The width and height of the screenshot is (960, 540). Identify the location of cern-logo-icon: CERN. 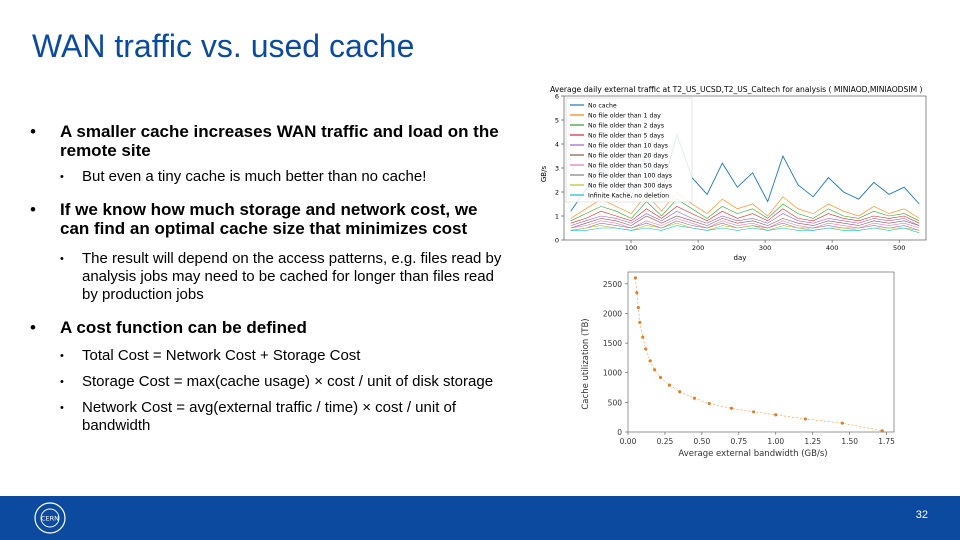
(50, 518).